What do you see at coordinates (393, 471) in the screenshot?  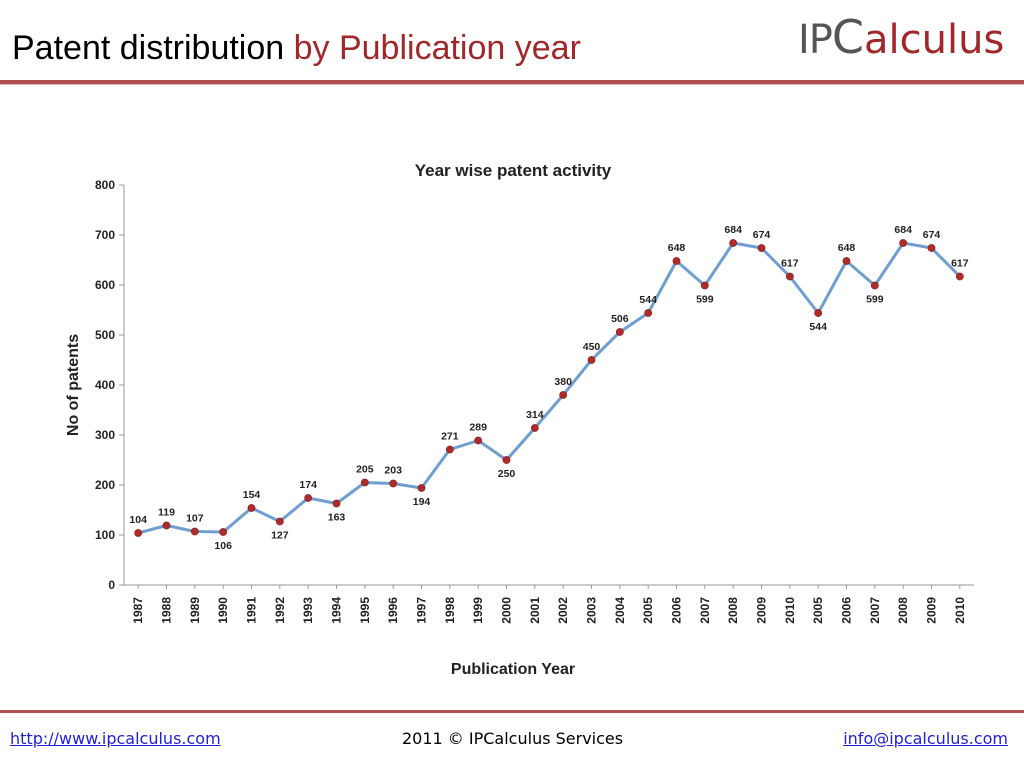 I see `data-label: 203` at bounding box center [393, 471].